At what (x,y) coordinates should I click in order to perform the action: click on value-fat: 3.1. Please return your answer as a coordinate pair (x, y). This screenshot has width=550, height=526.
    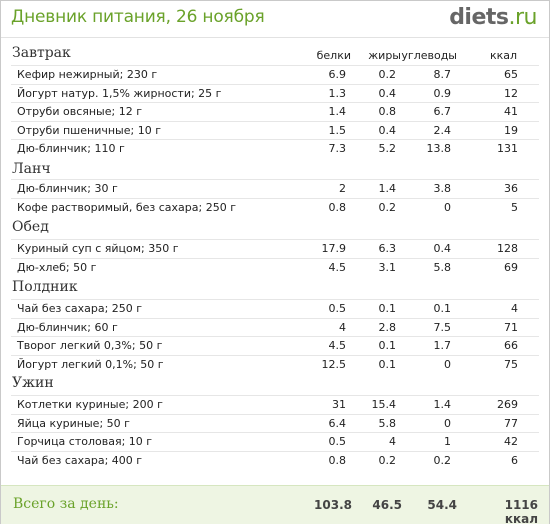
    Looking at the image, I should click on (387, 267).